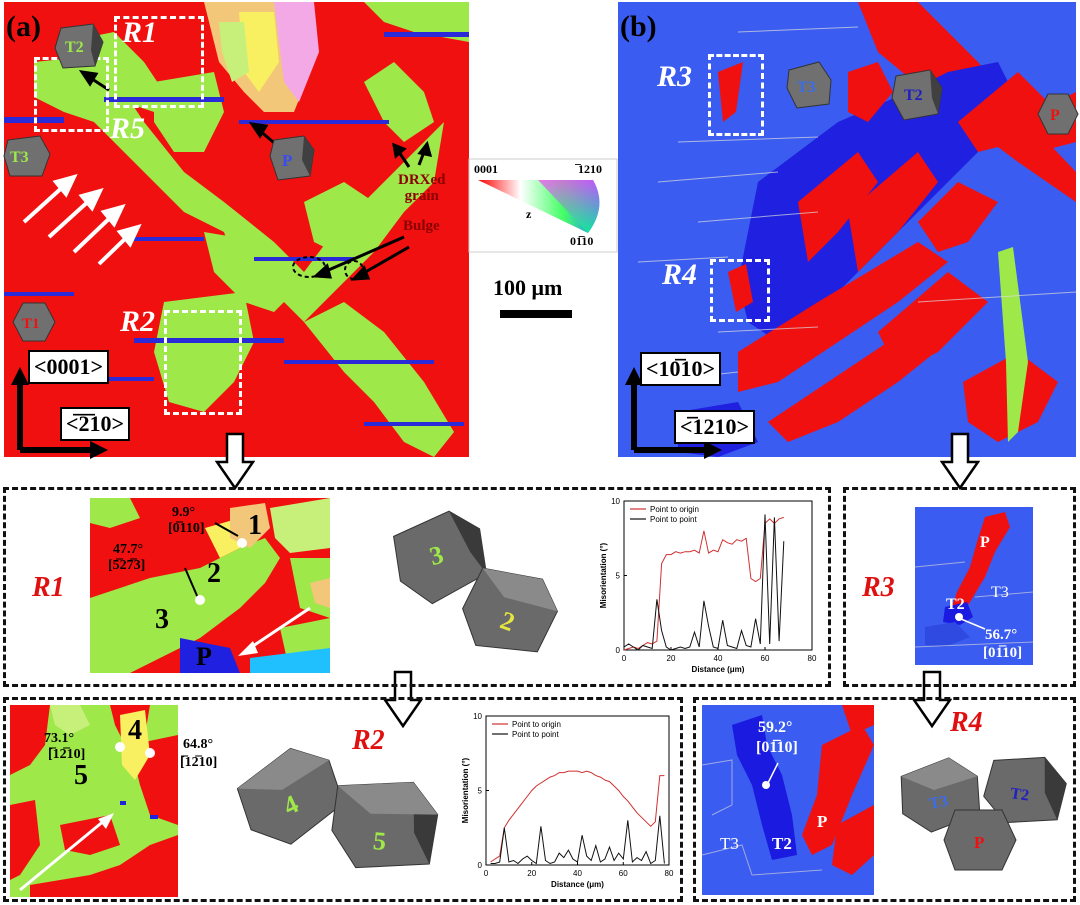  I want to click on r2-chart-legend-label-1: Point to point, so click(535, 734).